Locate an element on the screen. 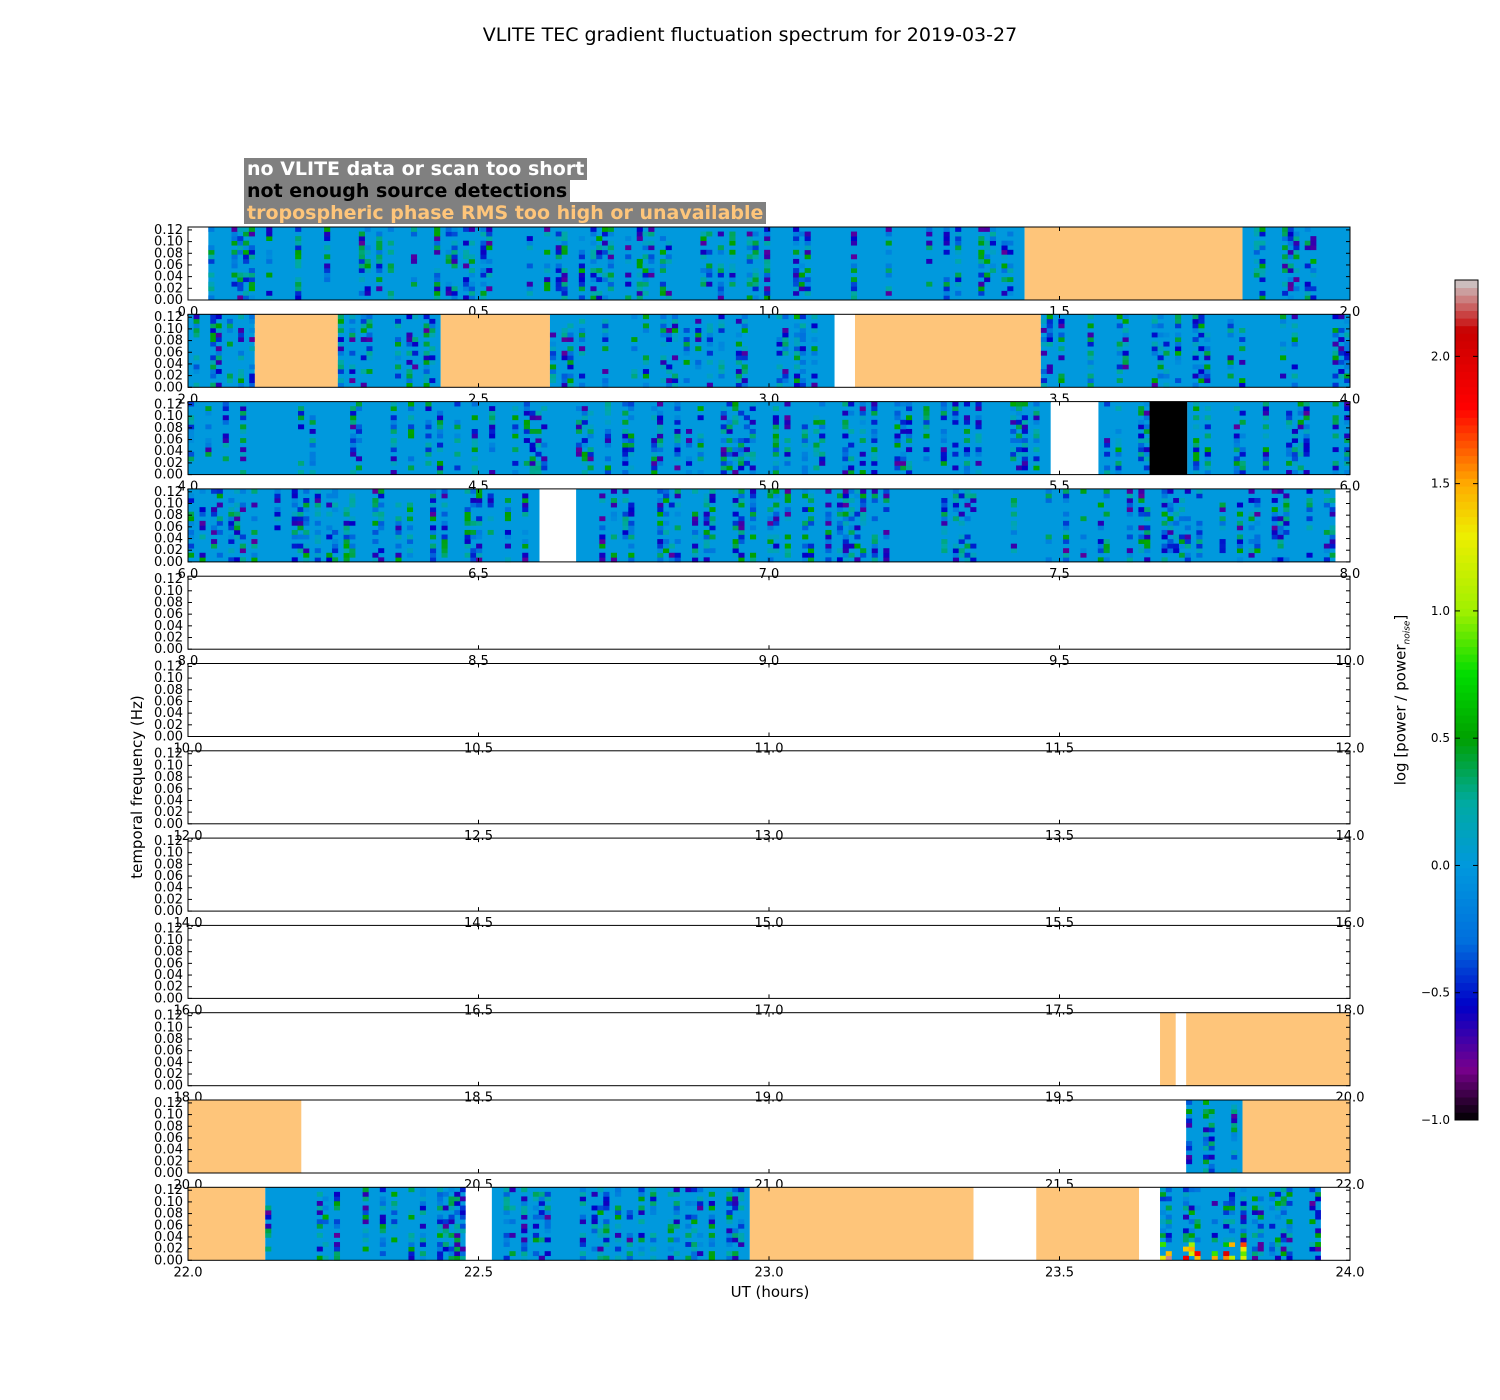 This screenshot has width=1500, height=1400. y-tick-label: 0.12 is located at coordinates (168, 317).